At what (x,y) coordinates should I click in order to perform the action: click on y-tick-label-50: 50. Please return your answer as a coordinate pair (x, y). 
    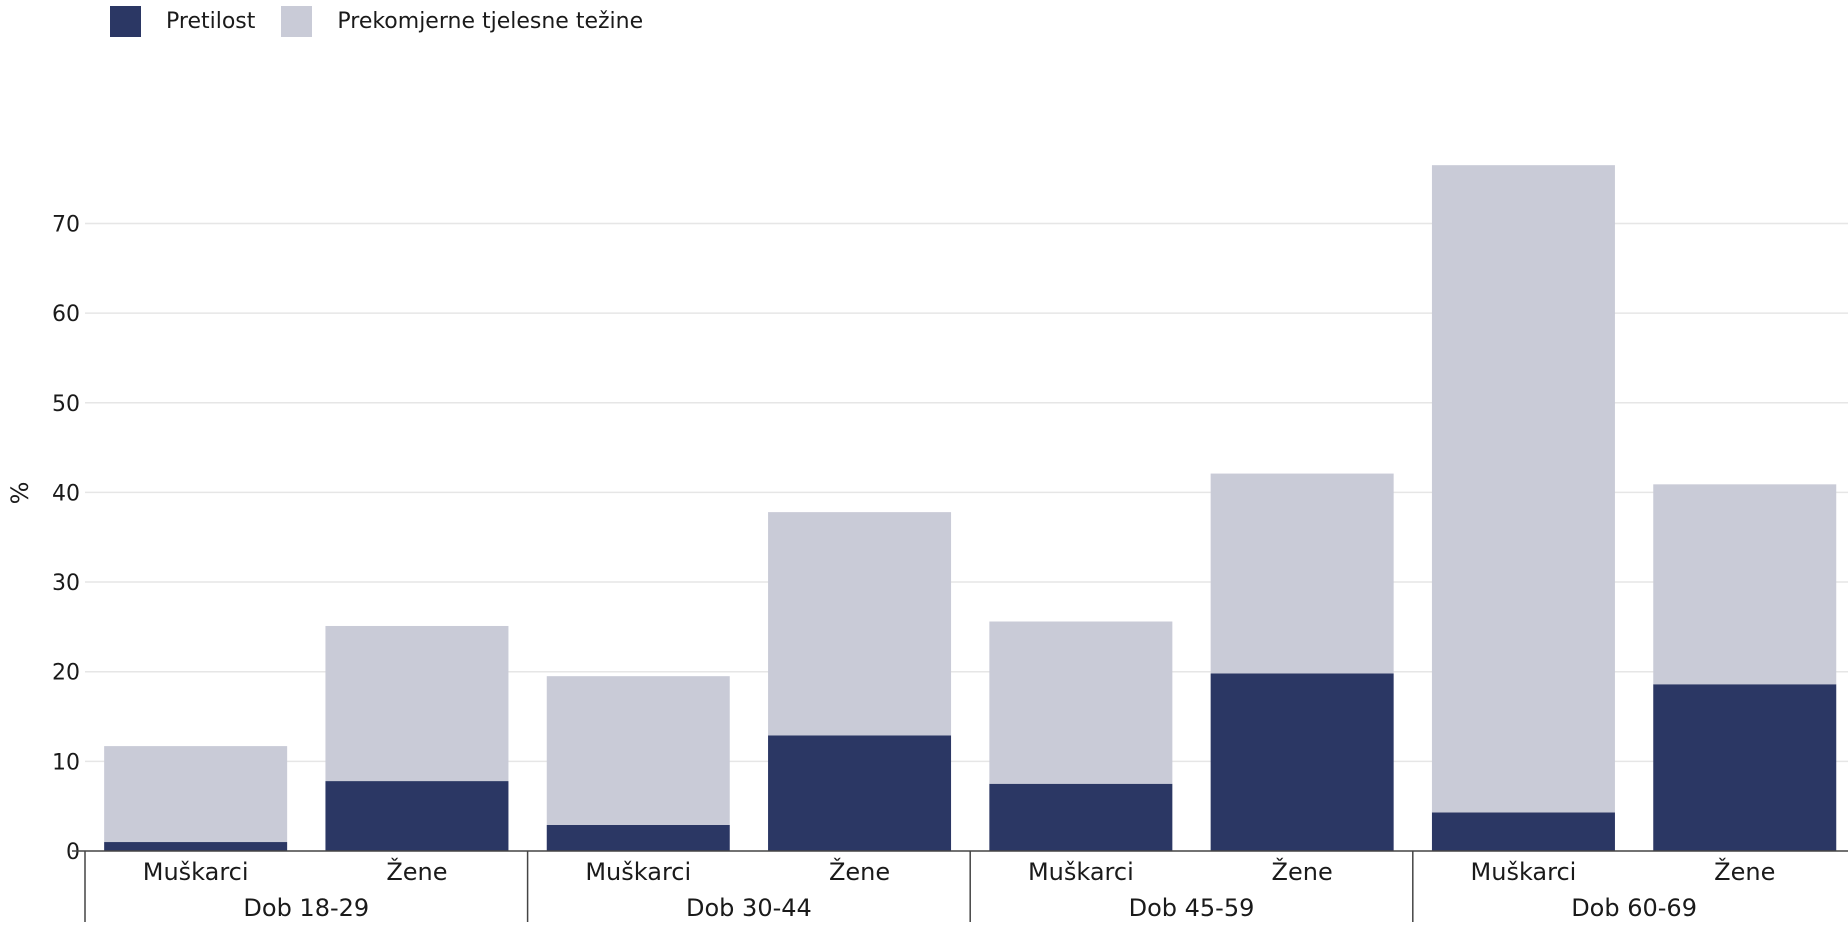
    Looking at the image, I should click on (66, 404).